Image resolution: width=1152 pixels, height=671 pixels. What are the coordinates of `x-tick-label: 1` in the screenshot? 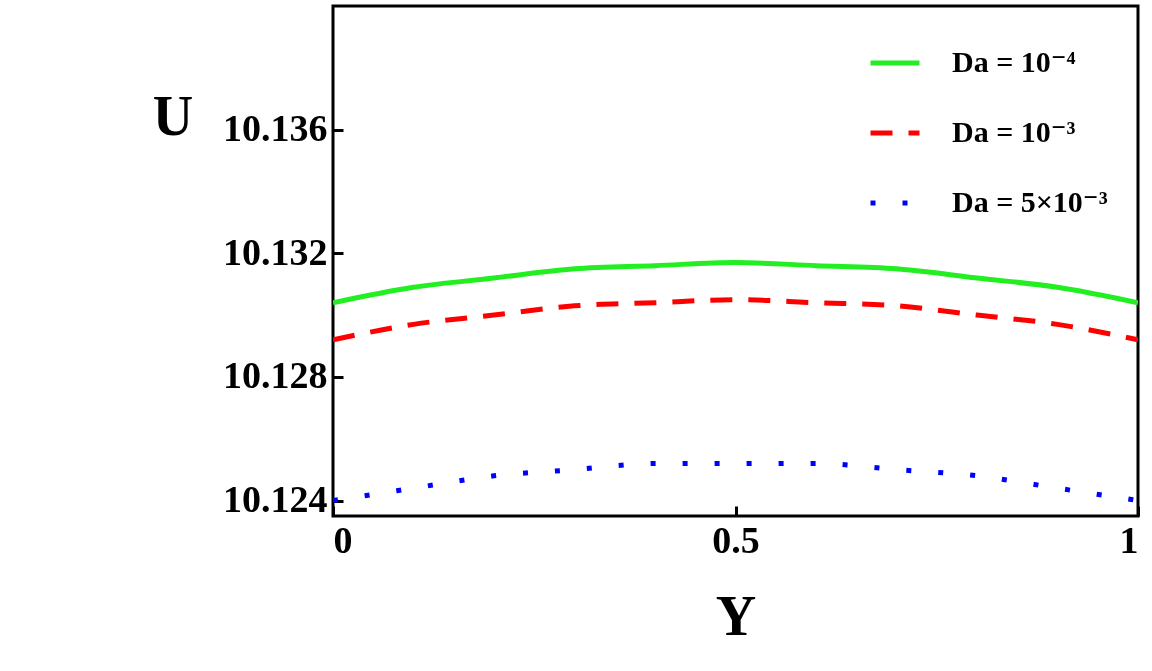 It's located at (1129, 539).